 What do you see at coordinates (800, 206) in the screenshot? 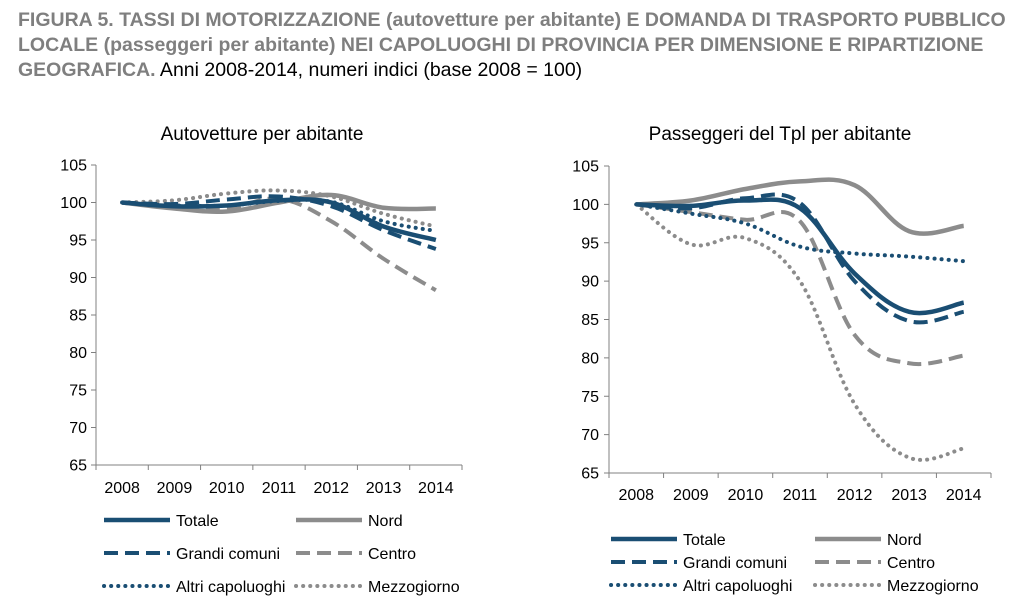
I see `series-line-nord` at bounding box center [800, 206].